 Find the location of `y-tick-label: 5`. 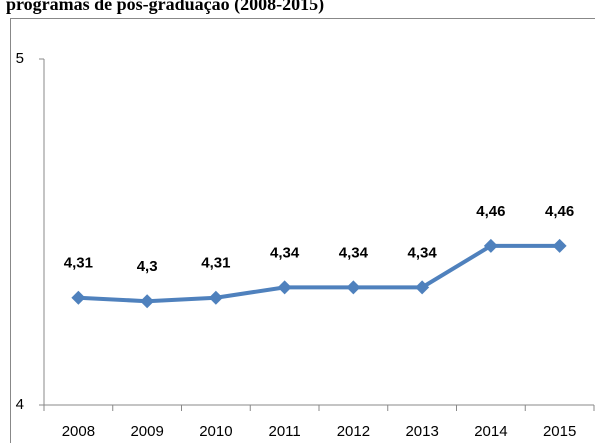

y-tick-label: 5 is located at coordinates (20, 58).